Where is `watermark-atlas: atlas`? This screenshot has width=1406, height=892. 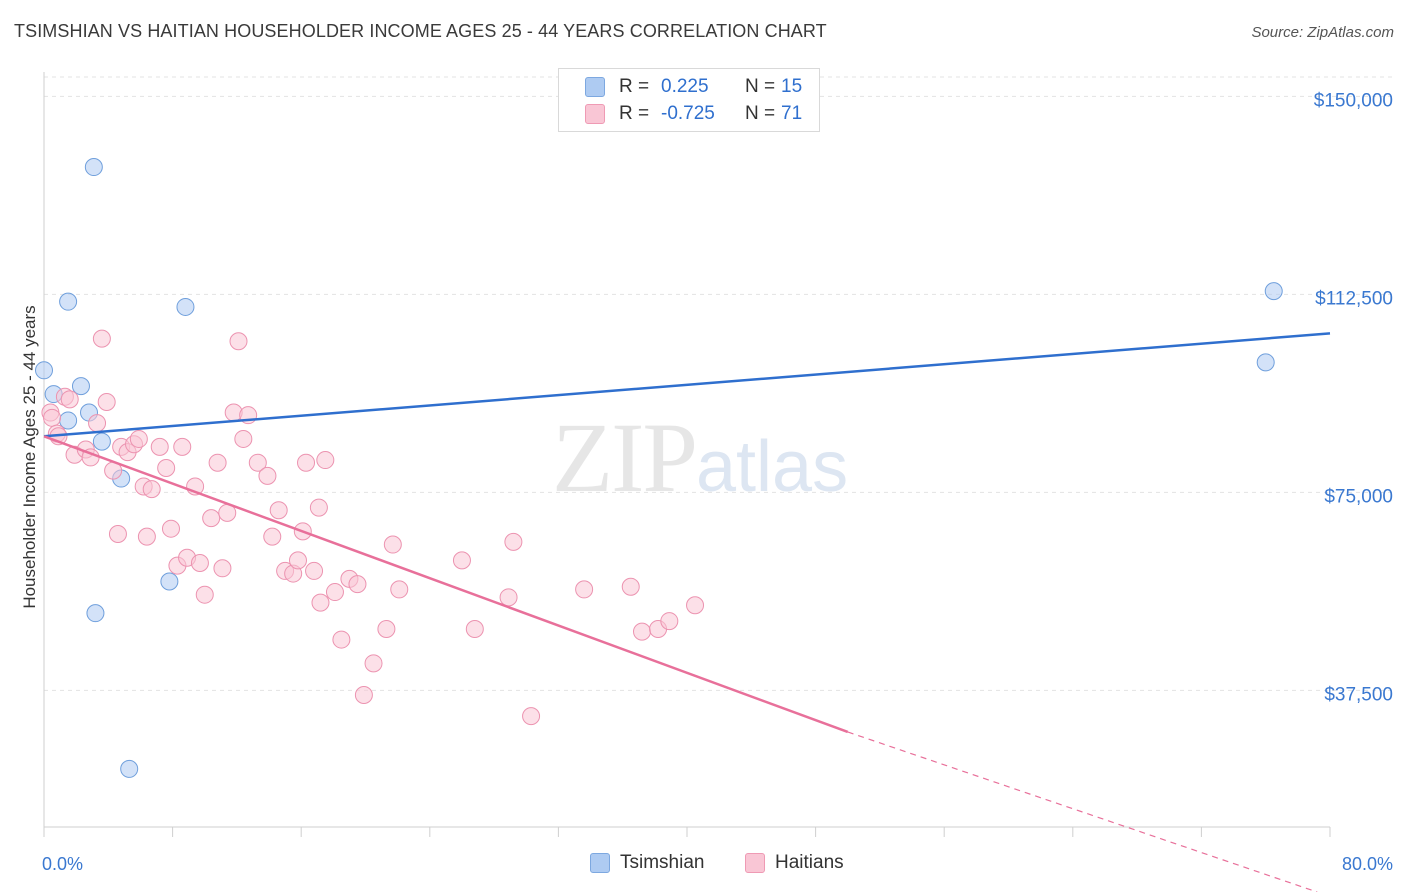 watermark-atlas: atlas is located at coordinates (772, 467).